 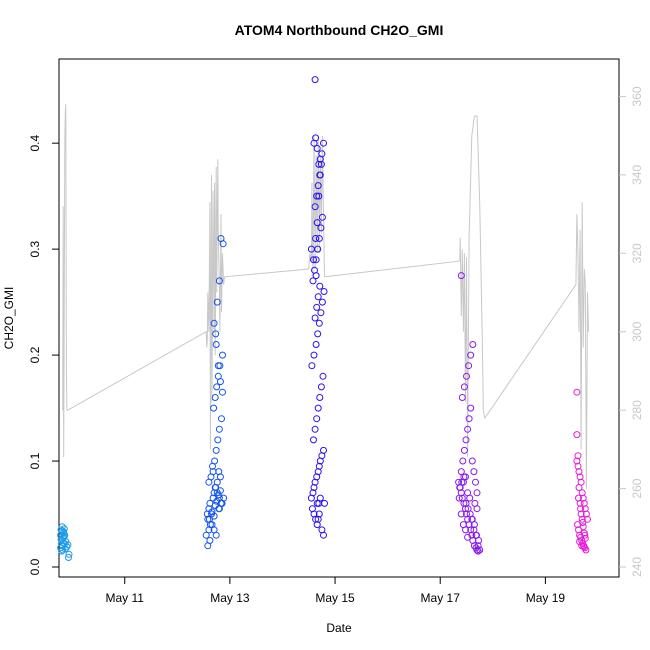 I want to click on y-tick-label: 0.1, so click(x=35, y=460).